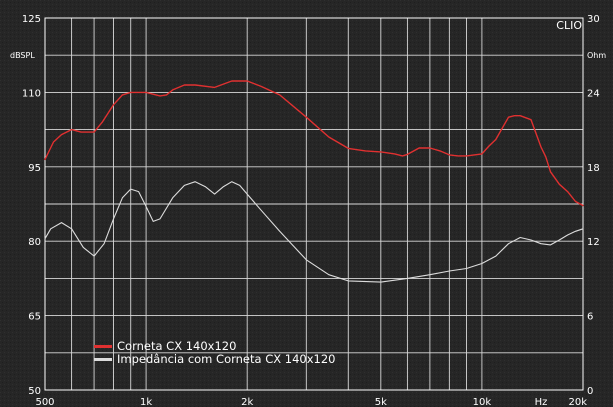  I want to click on y-left-tick-label: 80, so click(34, 242).